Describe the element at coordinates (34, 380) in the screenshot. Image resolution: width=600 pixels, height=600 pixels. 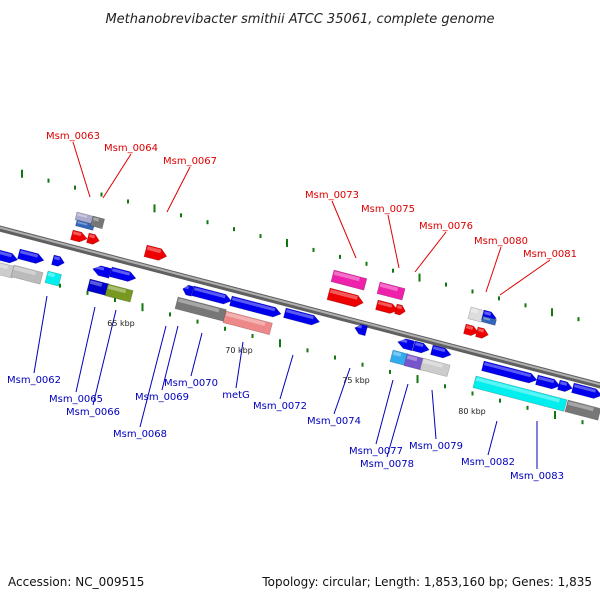
I see `gene-label: Msm_0062` at that location.